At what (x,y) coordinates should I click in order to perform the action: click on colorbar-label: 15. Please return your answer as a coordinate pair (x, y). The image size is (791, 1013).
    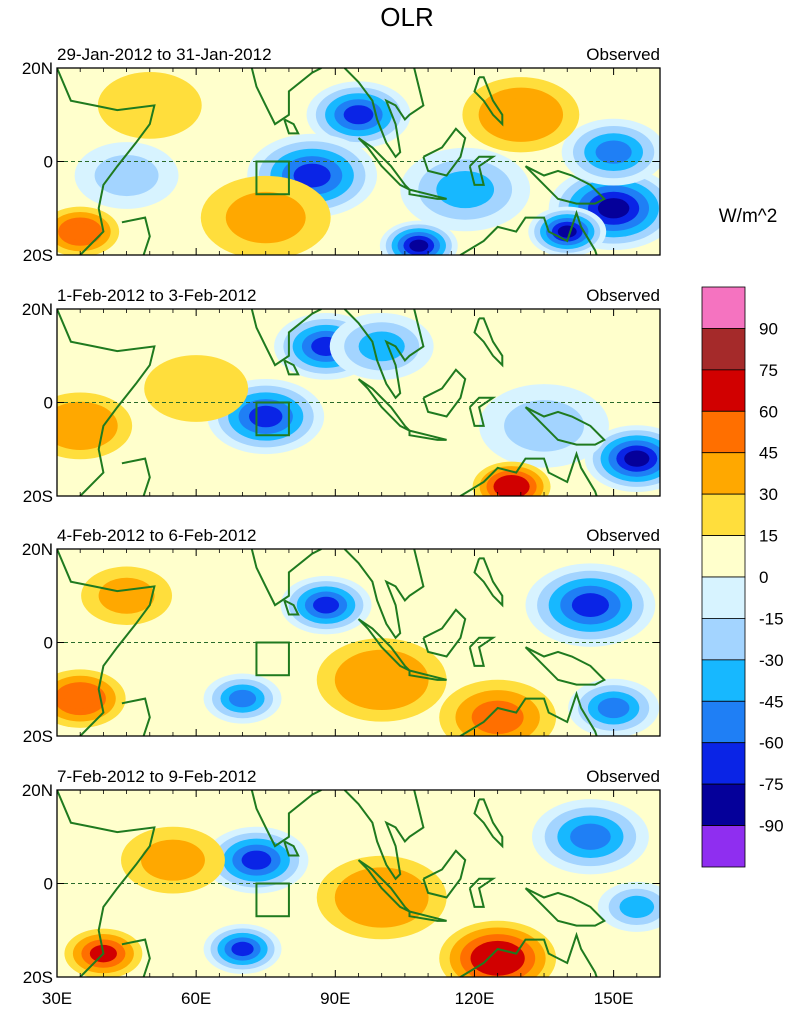
    Looking at the image, I should click on (768, 536).